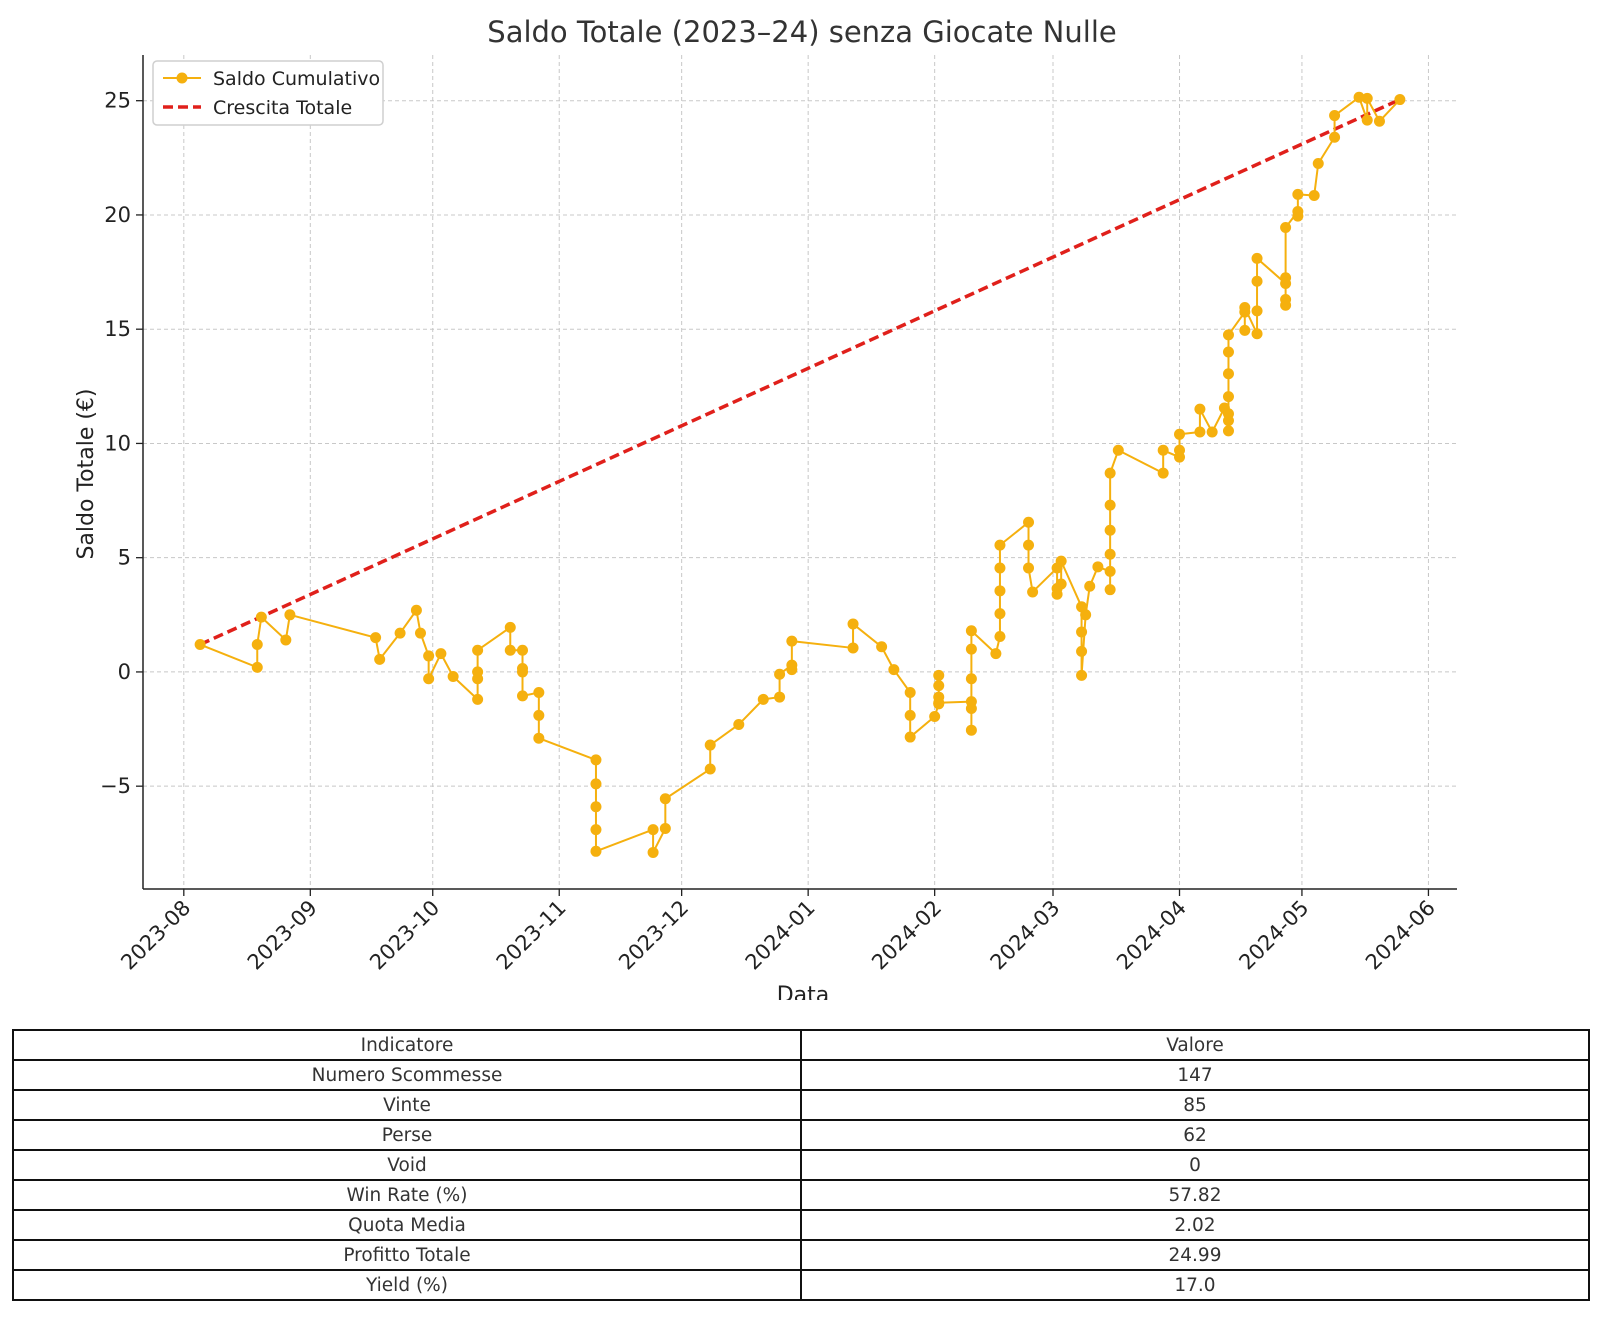  I want to click on table-cell-indicator: Perse, so click(407, 1135).